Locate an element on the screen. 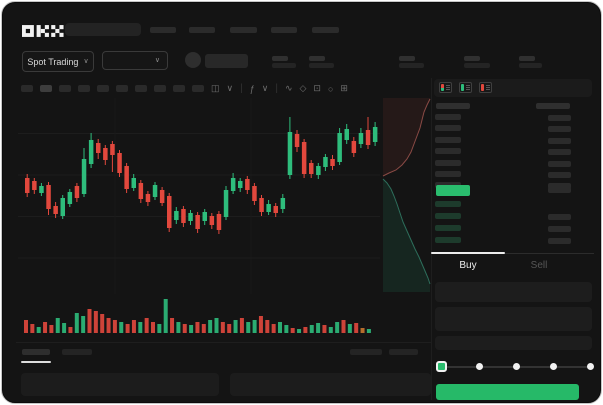 This screenshot has width=603, height=405. okx-logo is located at coordinates (43, 30).